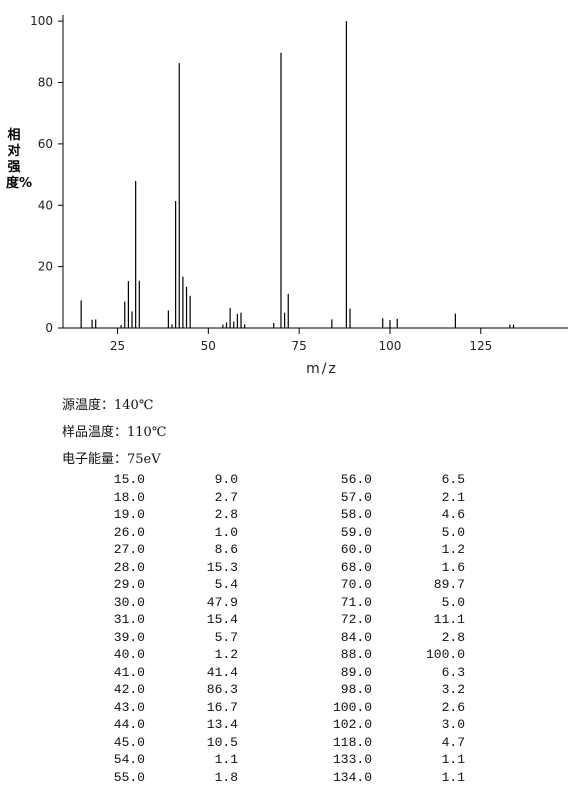 The width and height of the screenshot is (570, 808). I want to click on x-axis-label: m/z, so click(322, 369).